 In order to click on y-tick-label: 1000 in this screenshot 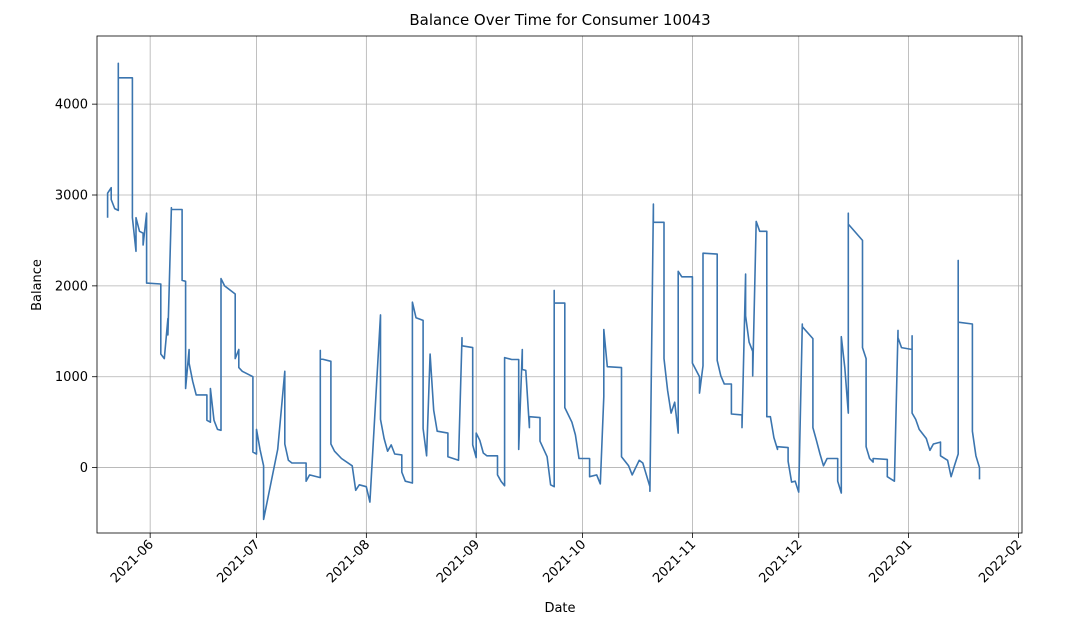, I will do `click(71, 377)`.